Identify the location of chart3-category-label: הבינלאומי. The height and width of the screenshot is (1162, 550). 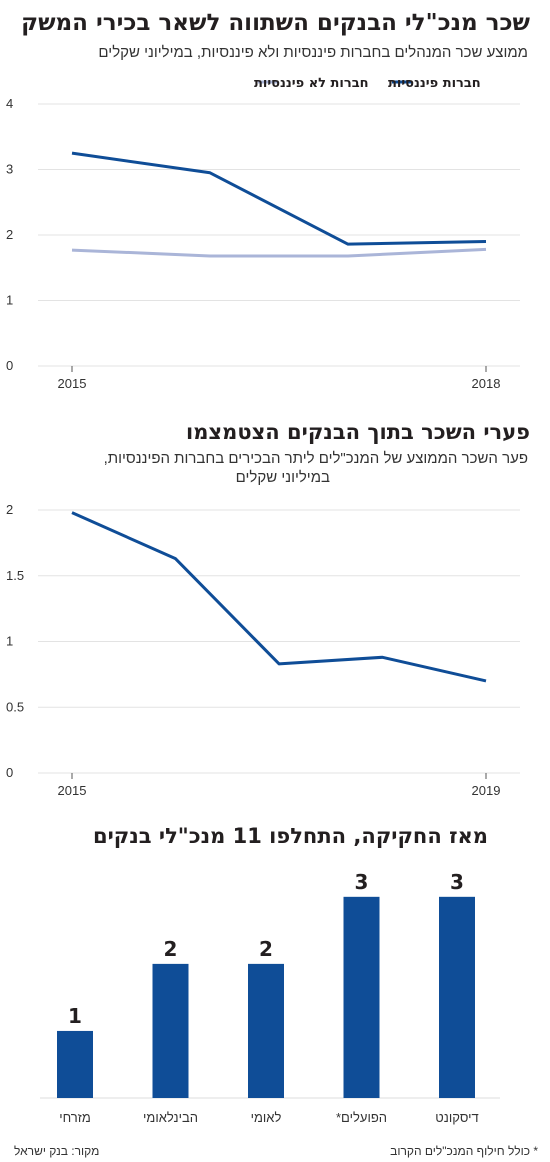
(170, 1117).